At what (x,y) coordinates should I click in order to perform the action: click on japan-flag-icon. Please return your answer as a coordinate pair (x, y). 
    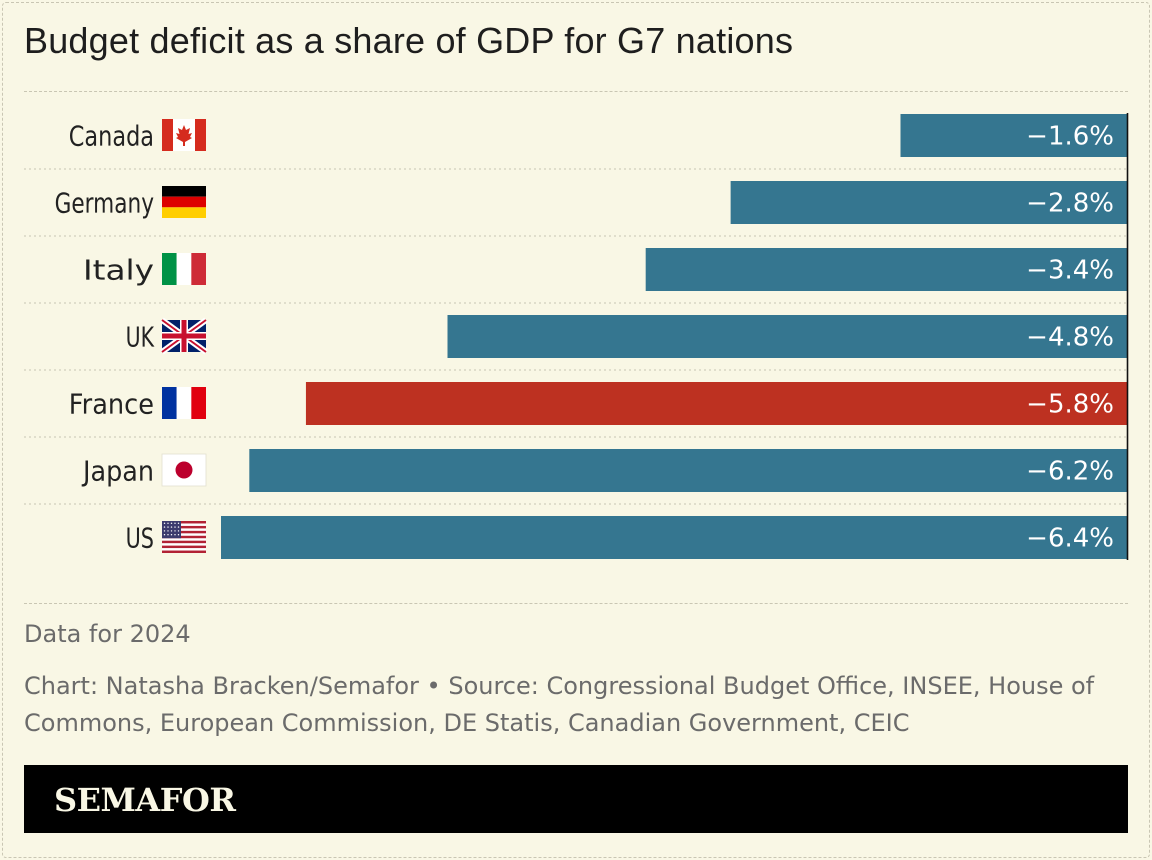
    Looking at the image, I should click on (184, 470).